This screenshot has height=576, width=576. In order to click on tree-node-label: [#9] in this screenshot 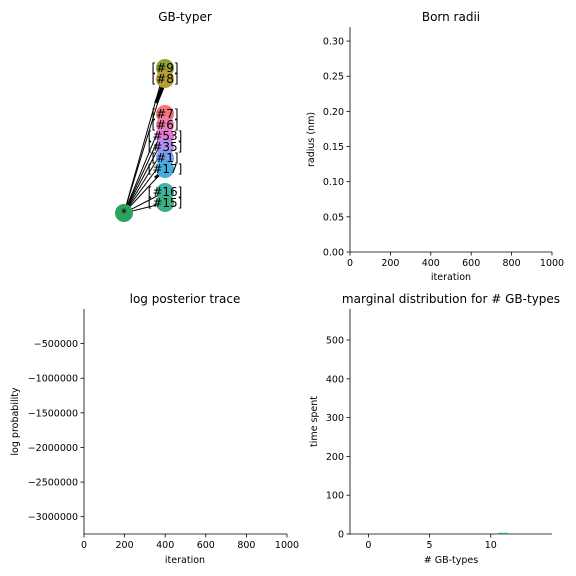, I will do `click(164, 68)`.